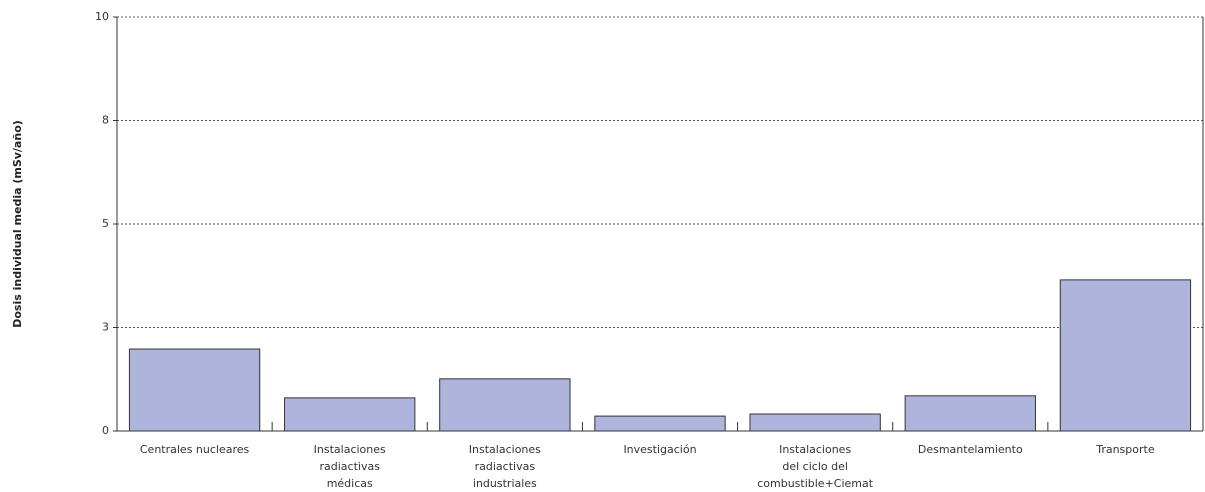  Describe the element at coordinates (195, 449) in the screenshot. I see `x-tick-label: Centrales nucleares` at that location.